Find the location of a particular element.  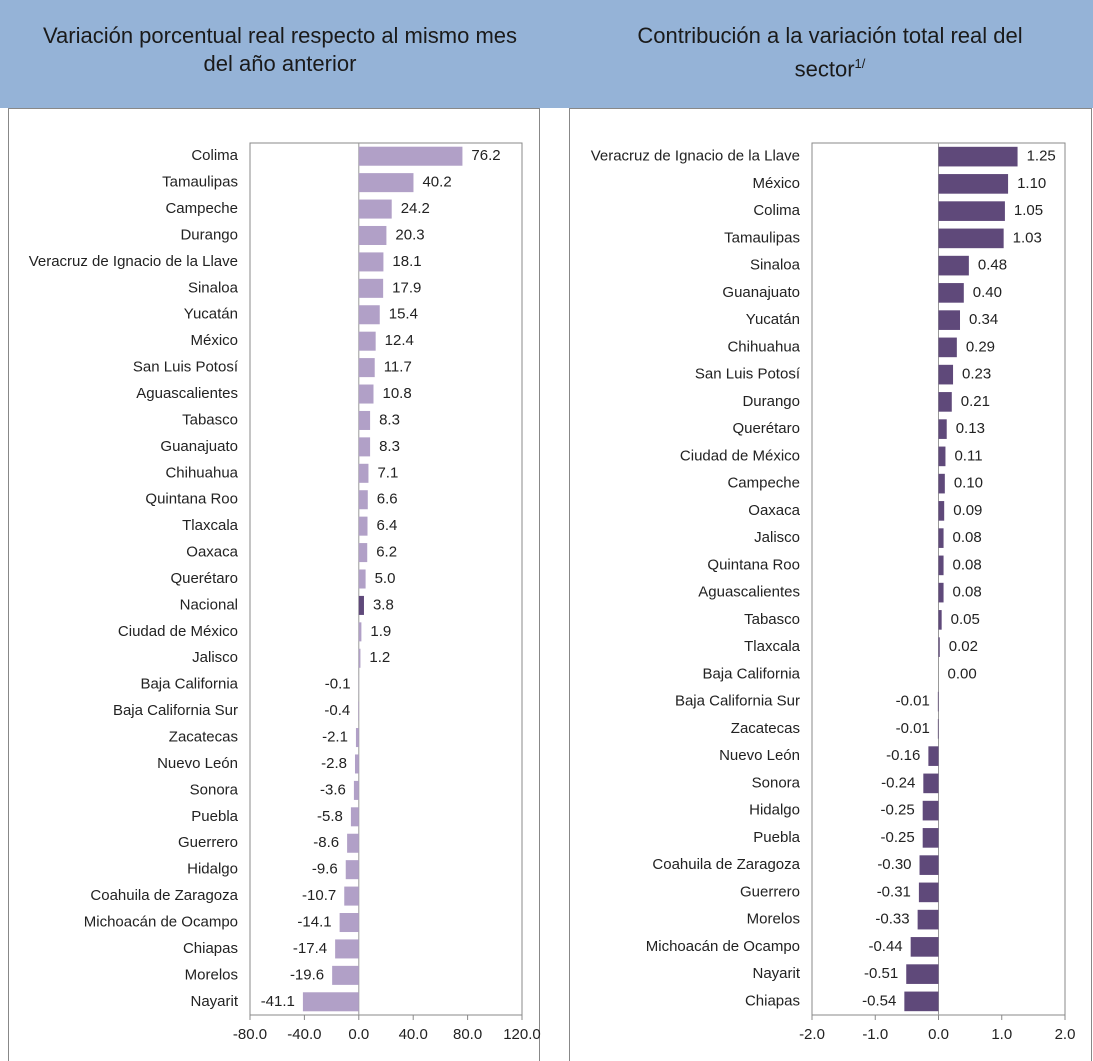

value-label: 15.4 is located at coordinates (403, 314).